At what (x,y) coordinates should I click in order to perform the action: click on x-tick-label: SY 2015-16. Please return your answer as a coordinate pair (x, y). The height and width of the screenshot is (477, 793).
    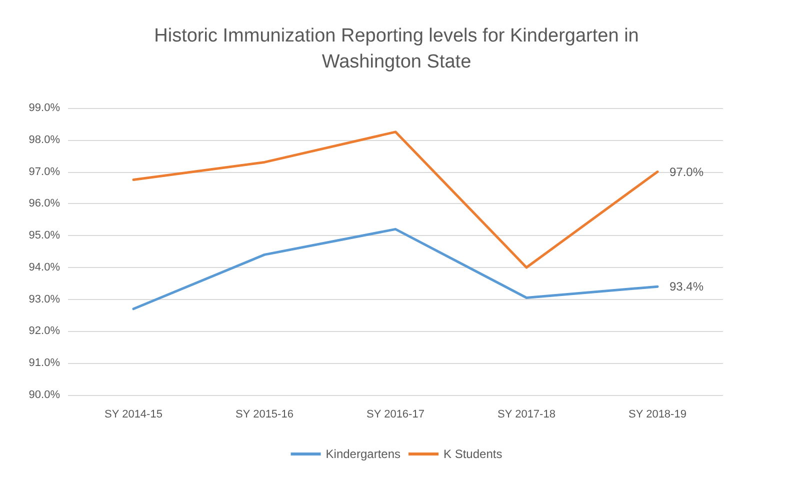
    Looking at the image, I should click on (265, 414).